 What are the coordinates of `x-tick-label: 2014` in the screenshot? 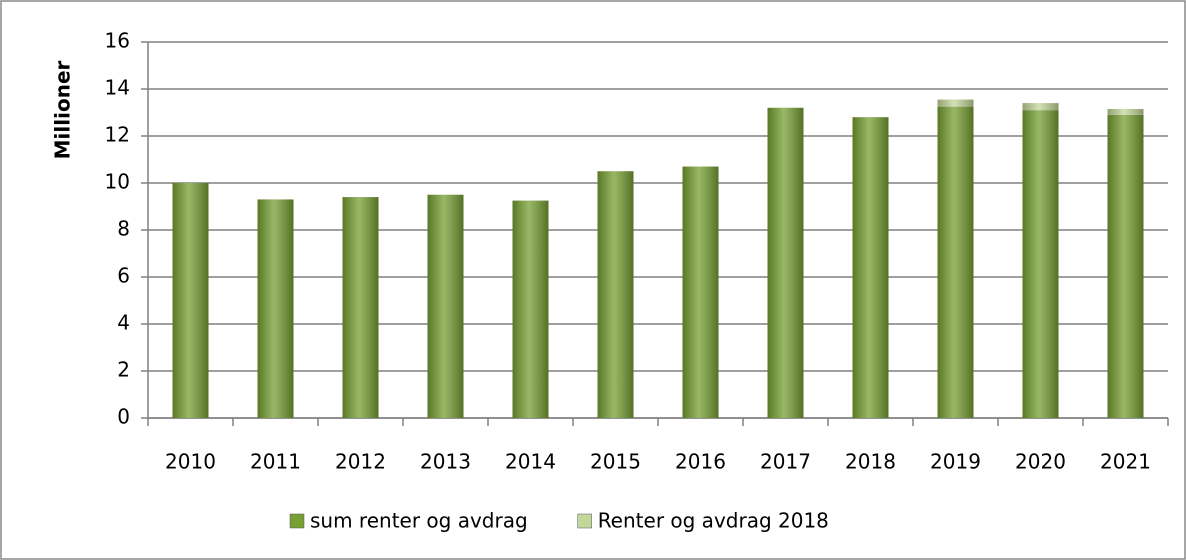 It's located at (530, 462).